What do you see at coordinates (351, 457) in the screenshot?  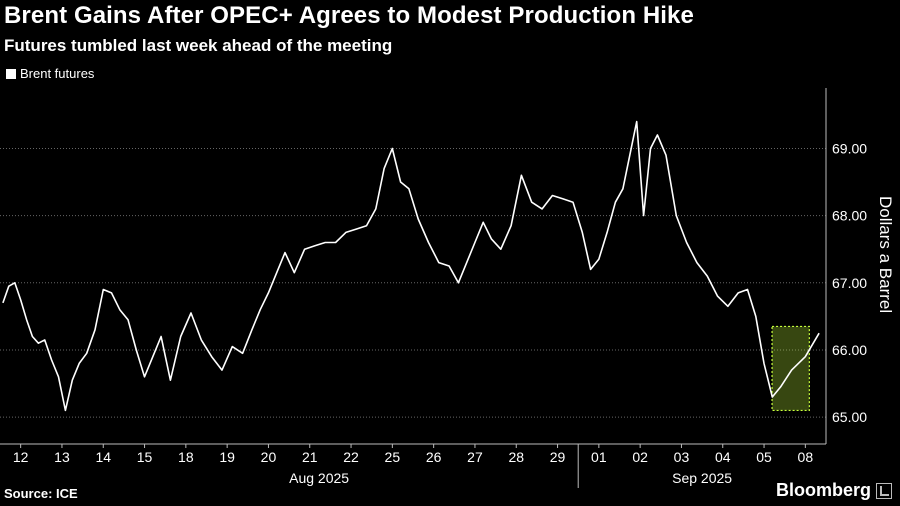 I see `x-tick-label: 22` at bounding box center [351, 457].